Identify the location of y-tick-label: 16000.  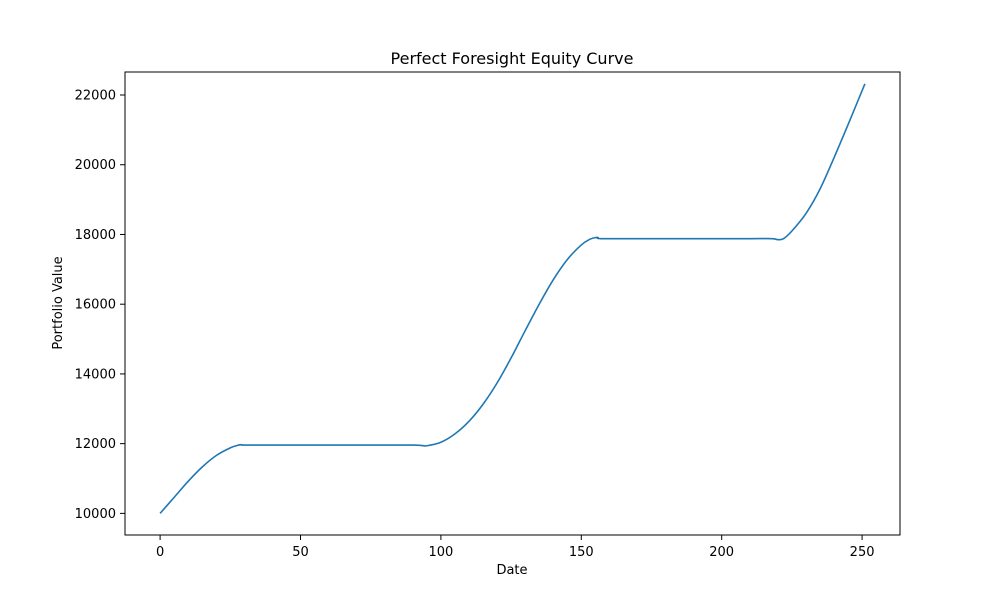
(95, 305).